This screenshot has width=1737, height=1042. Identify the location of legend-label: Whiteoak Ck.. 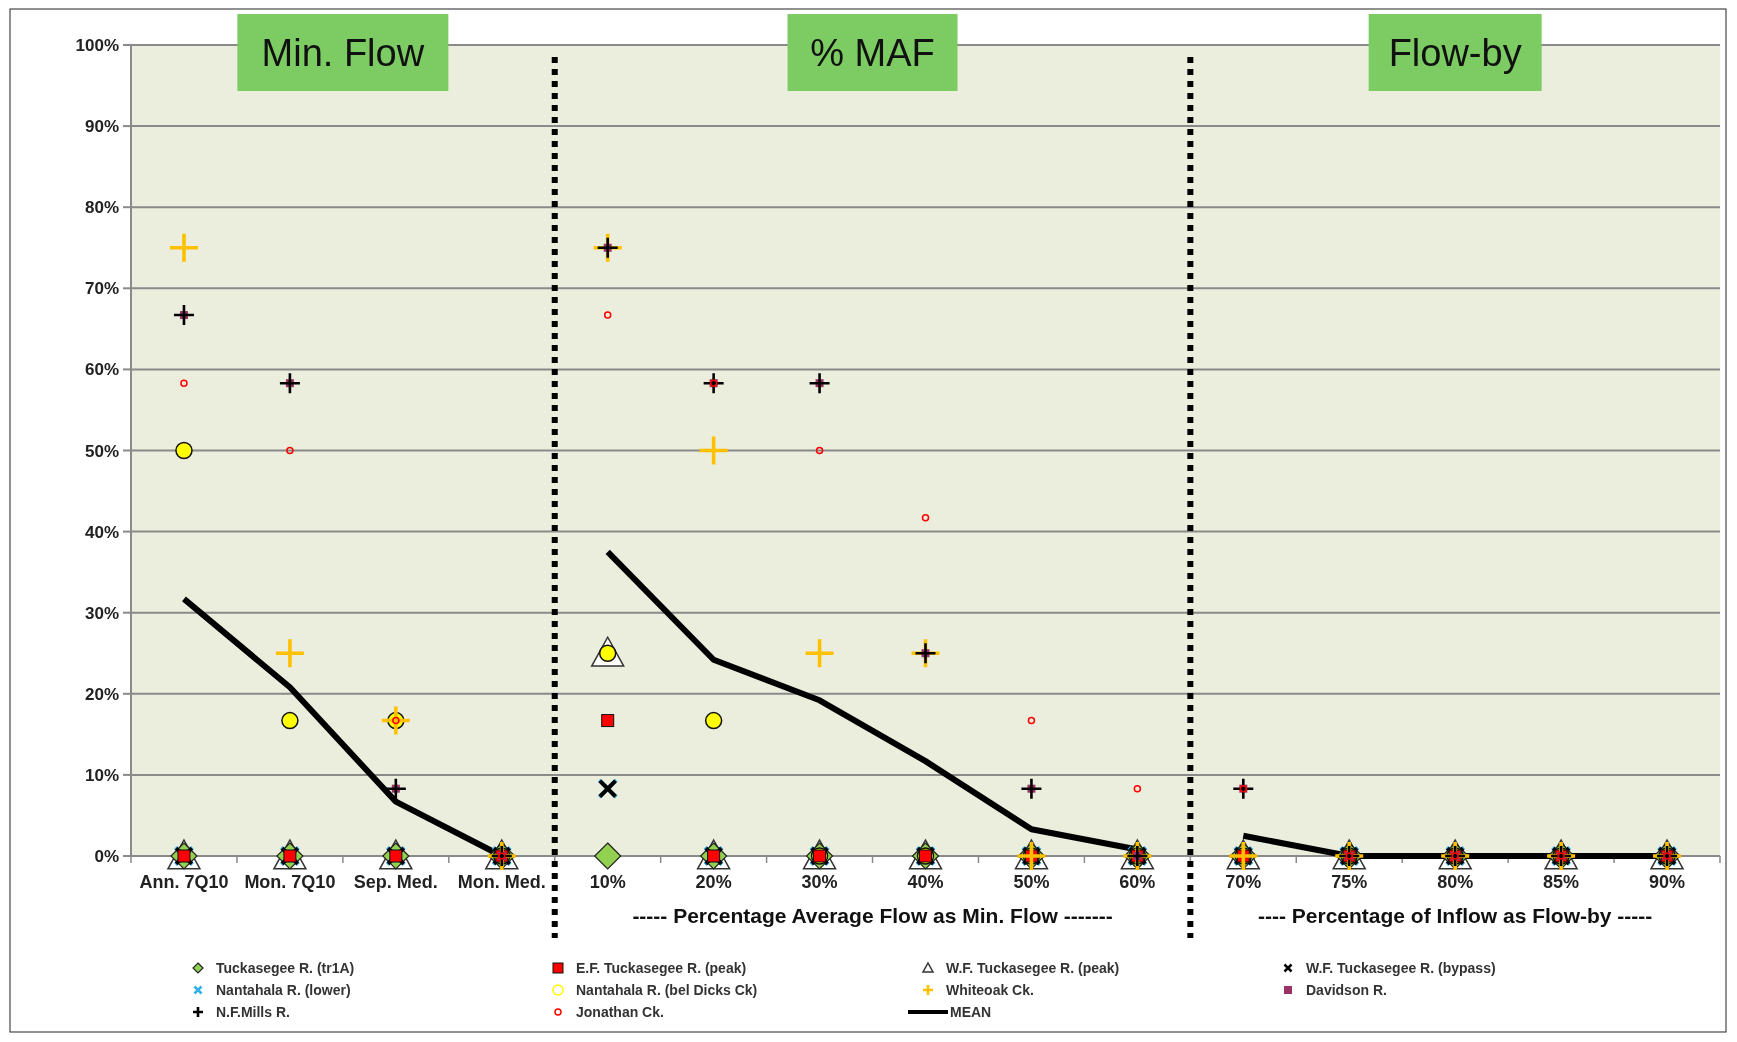
(990, 990).